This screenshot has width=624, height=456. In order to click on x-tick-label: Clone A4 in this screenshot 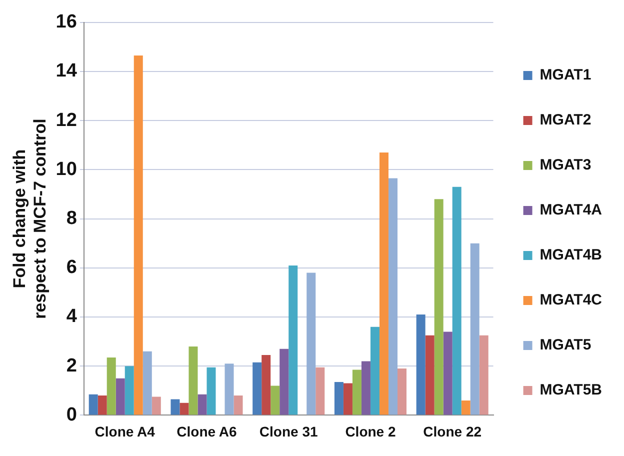, I will do `click(125, 431)`.